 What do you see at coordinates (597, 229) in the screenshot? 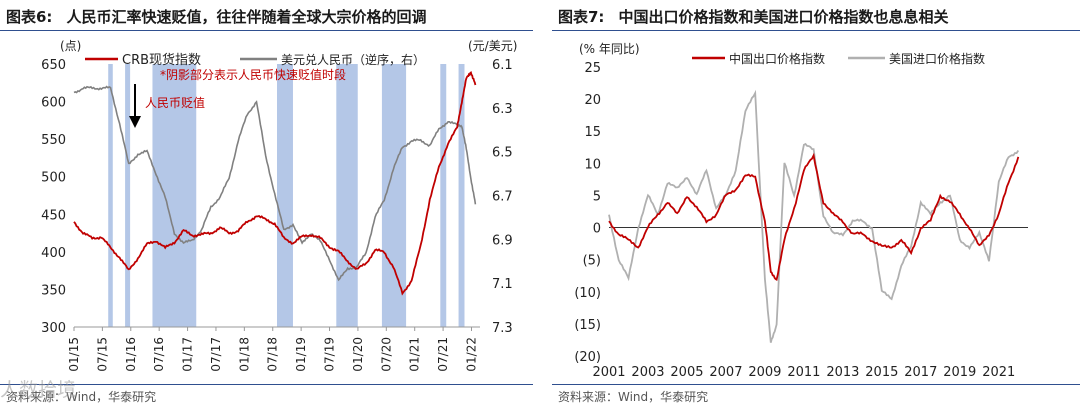
I see `y-tick-label: 0` at bounding box center [597, 229].